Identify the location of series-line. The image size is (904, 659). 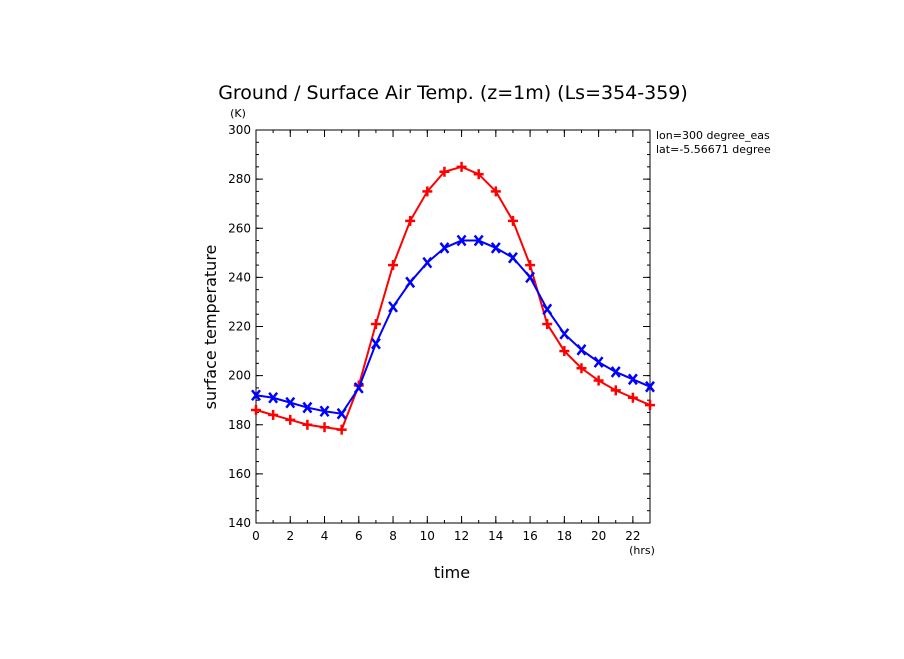
(453, 327).